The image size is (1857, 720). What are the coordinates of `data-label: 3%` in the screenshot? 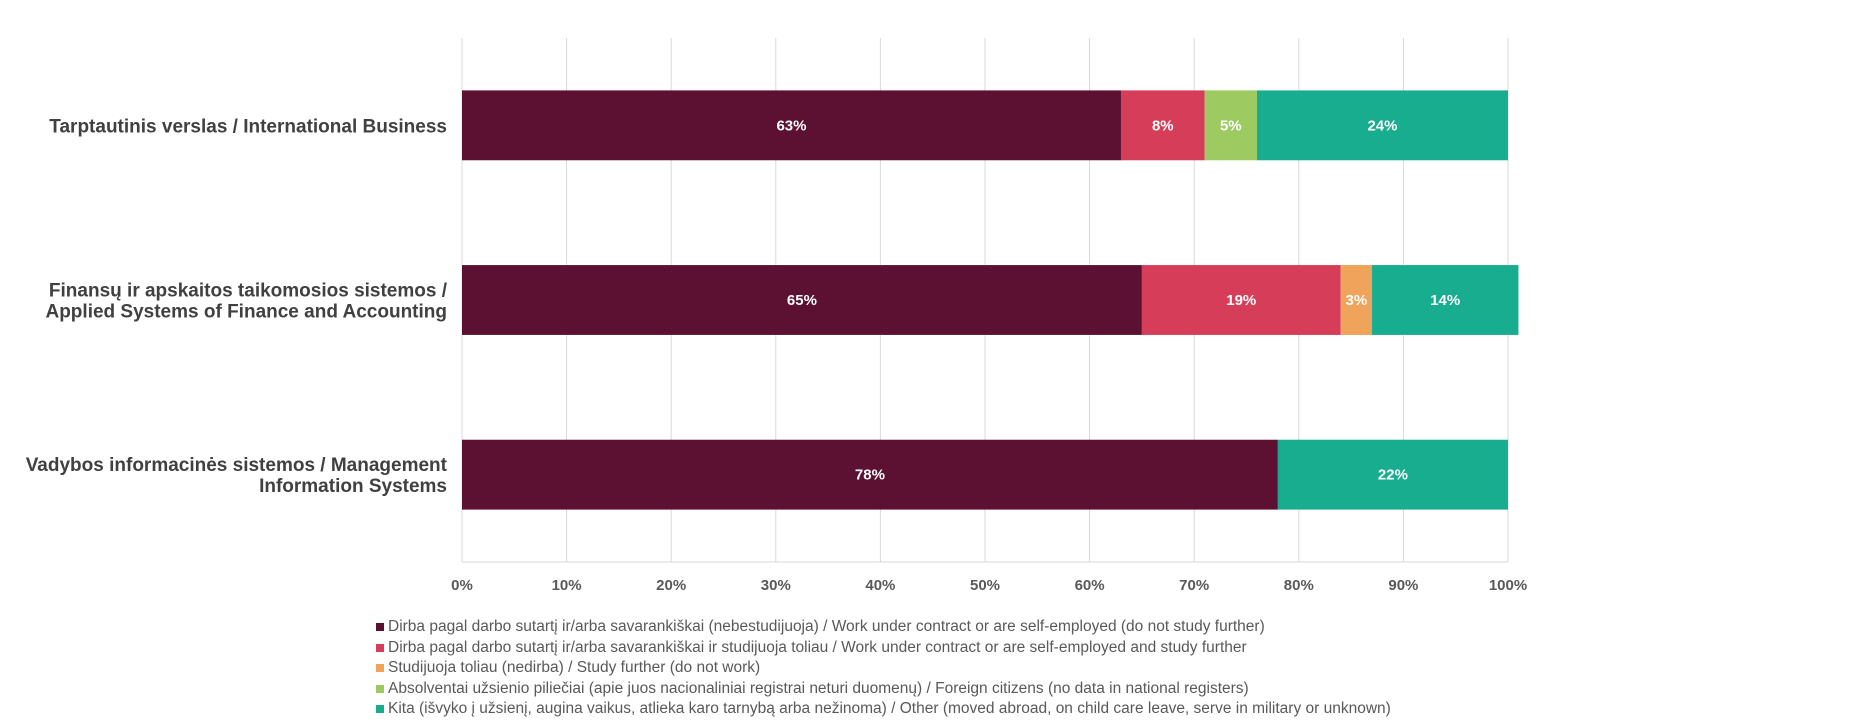 It's located at (1356, 300).